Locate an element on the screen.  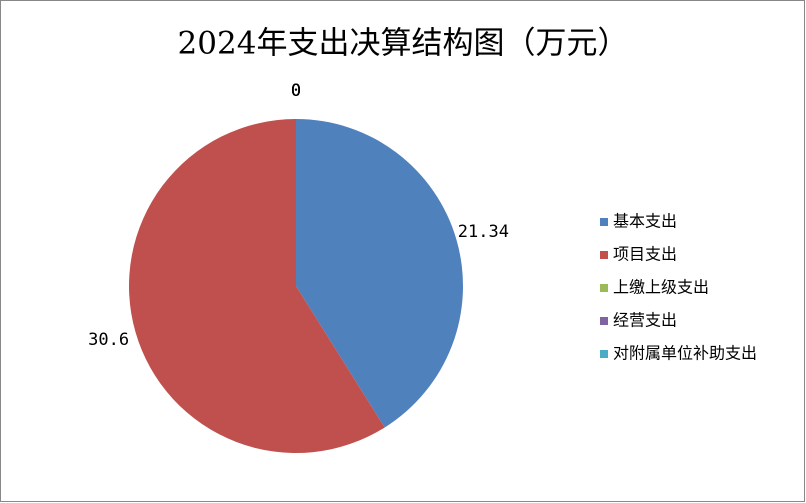
legend-label: 基本支出 is located at coordinates (645, 221).